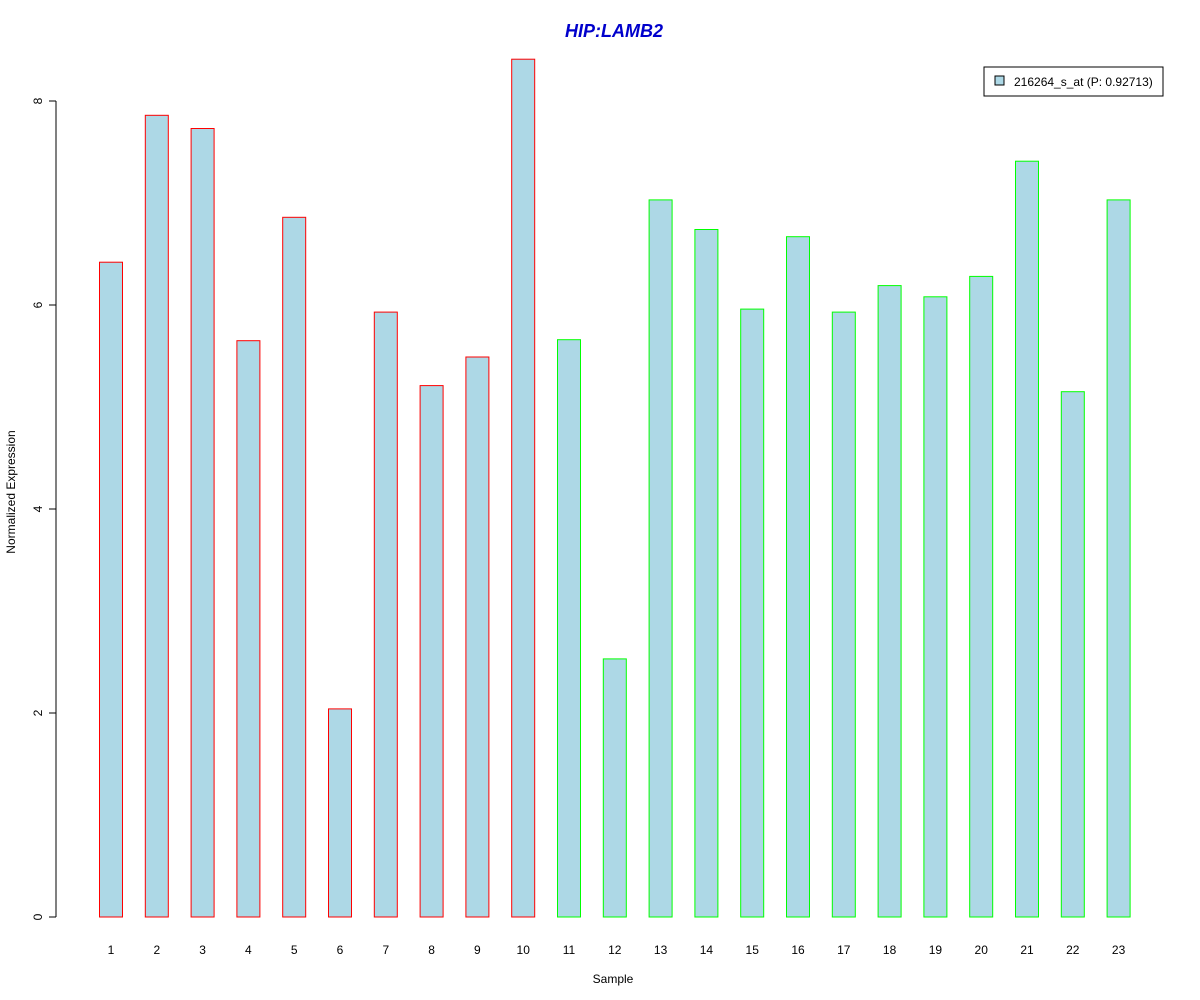  I want to click on x-tick-label: 21, so click(1027, 950).